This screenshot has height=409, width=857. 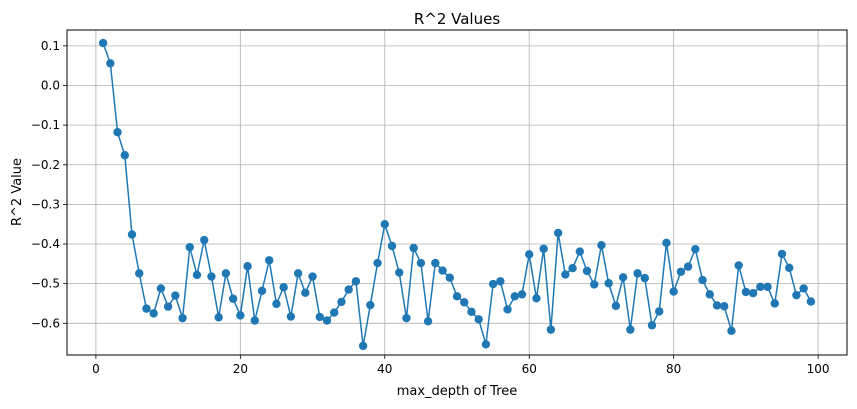 I want to click on y-tick-label: 0.1, so click(x=50, y=46).